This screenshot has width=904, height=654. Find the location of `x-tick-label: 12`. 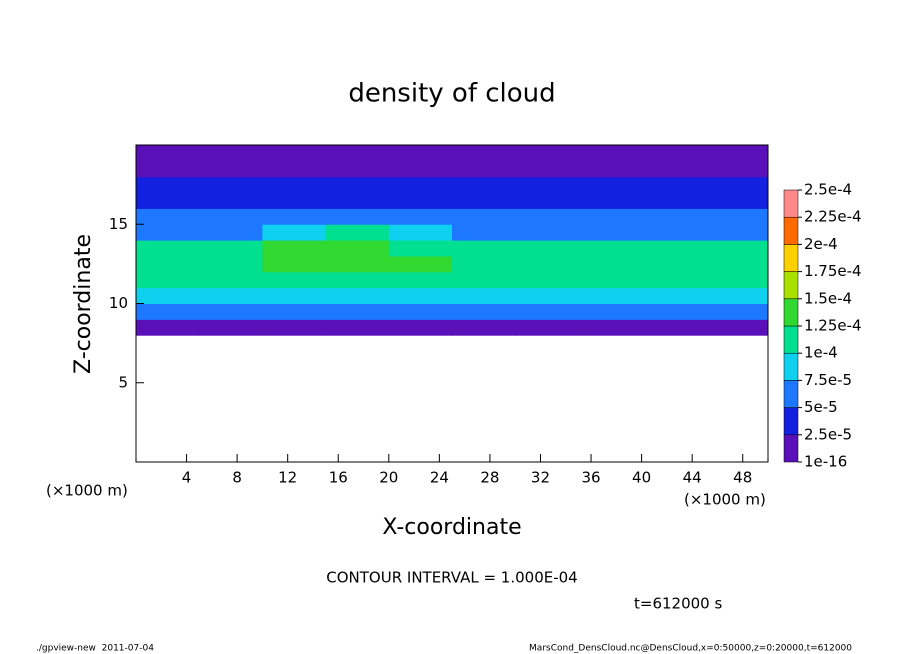

x-tick-label: 12 is located at coordinates (287, 478).